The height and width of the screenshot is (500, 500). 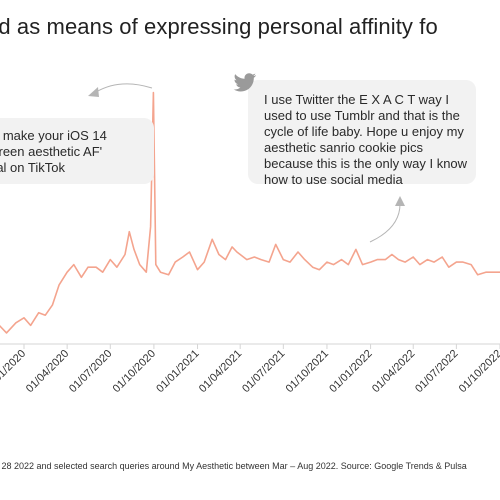 What do you see at coordinates (220, 371) in the screenshot?
I see `x-tick-label-5: 01/04/2021` at bounding box center [220, 371].